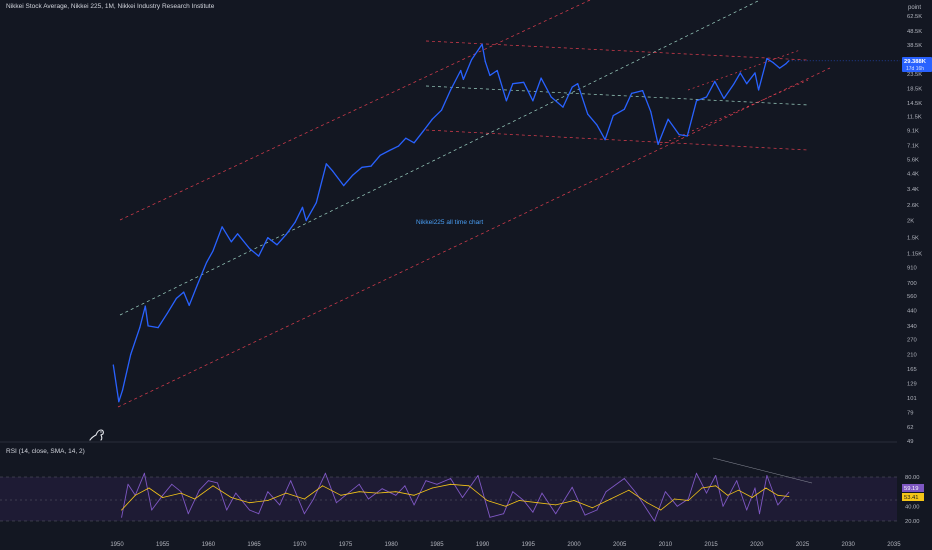 The height and width of the screenshot is (550, 932). What do you see at coordinates (914, 75) in the screenshot?
I see `price-tick-label: 23.5K` at bounding box center [914, 75].